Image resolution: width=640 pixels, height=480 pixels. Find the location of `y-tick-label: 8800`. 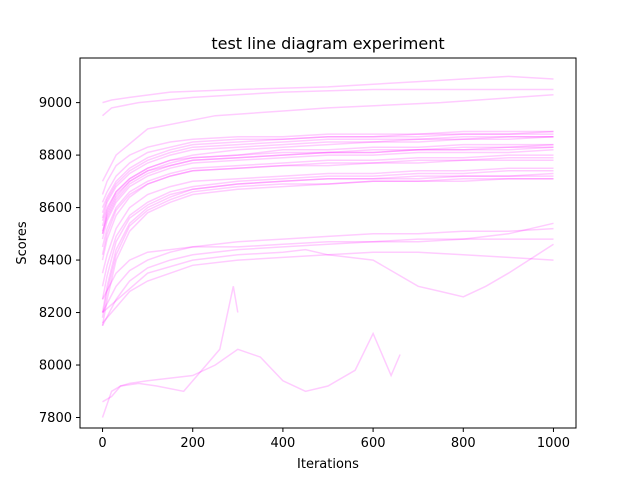

y-tick-label: 8800 is located at coordinates (55, 156).